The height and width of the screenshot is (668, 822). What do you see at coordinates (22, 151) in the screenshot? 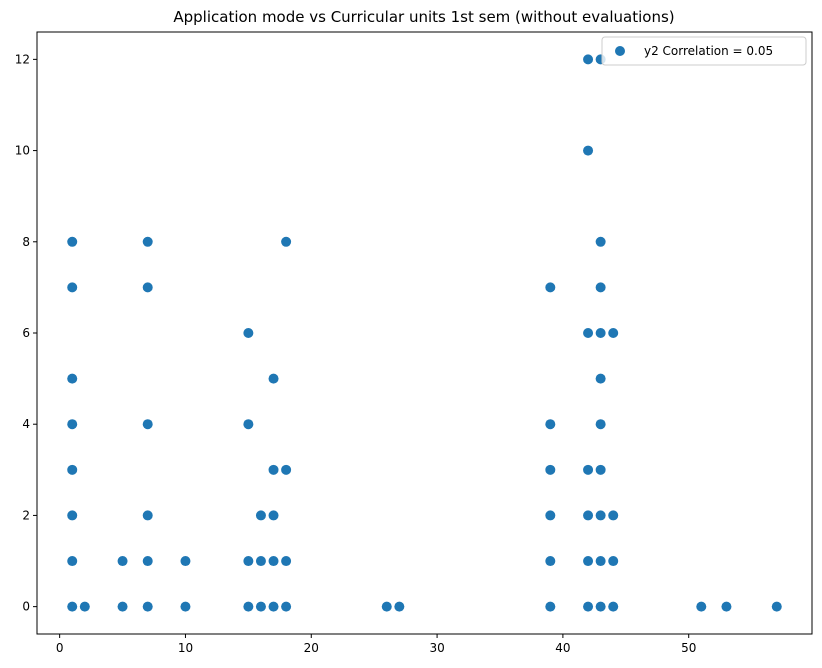
I see `y-tick-label: 10` at bounding box center [22, 151].